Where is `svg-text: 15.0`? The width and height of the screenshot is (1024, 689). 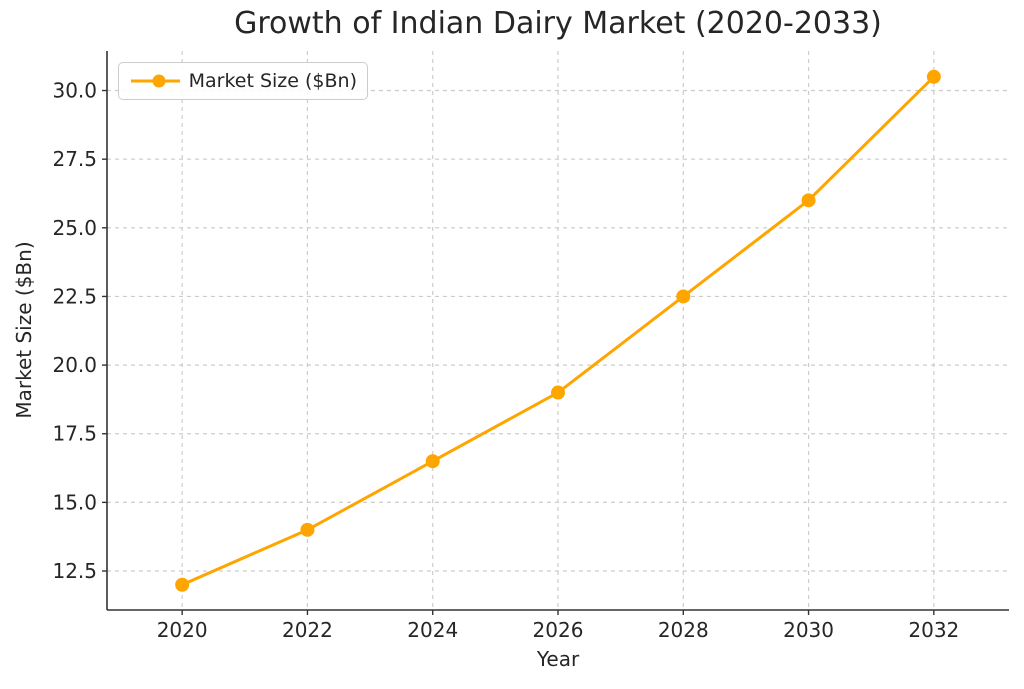
svg-text: 15.0 is located at coordinates (74, 502).